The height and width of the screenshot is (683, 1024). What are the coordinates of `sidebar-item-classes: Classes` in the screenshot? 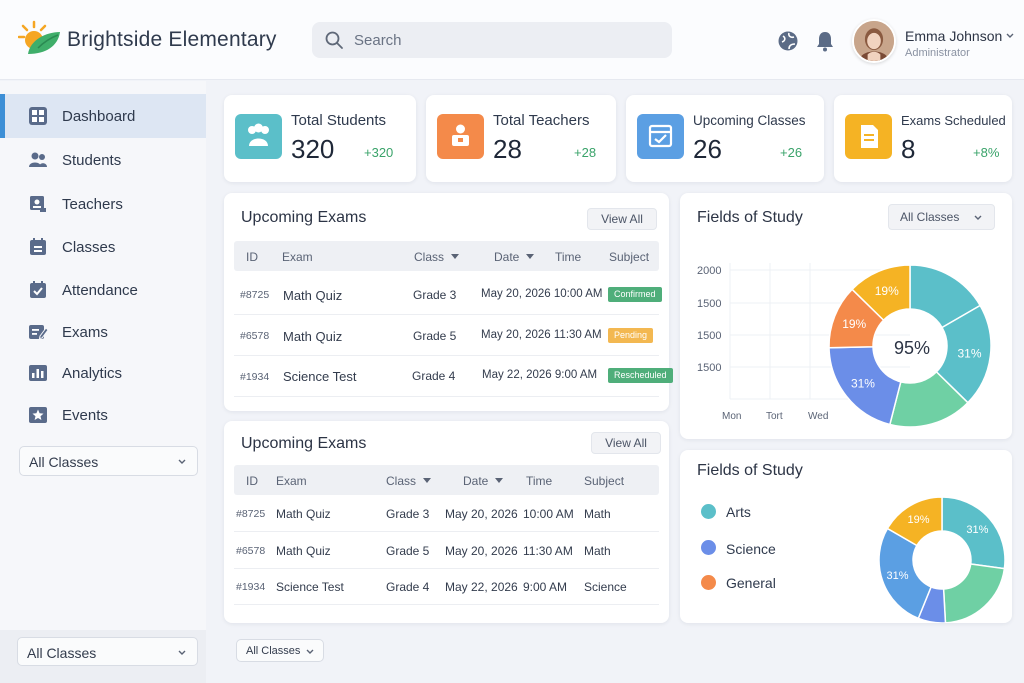 It's located at (103, 247).